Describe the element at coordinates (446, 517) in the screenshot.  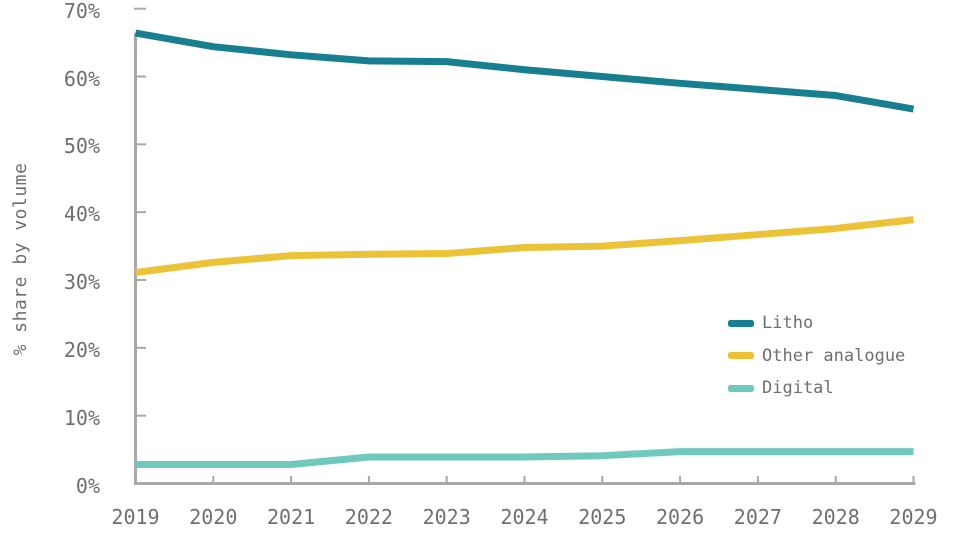
I see `x-tick-label: 2023` at that location.